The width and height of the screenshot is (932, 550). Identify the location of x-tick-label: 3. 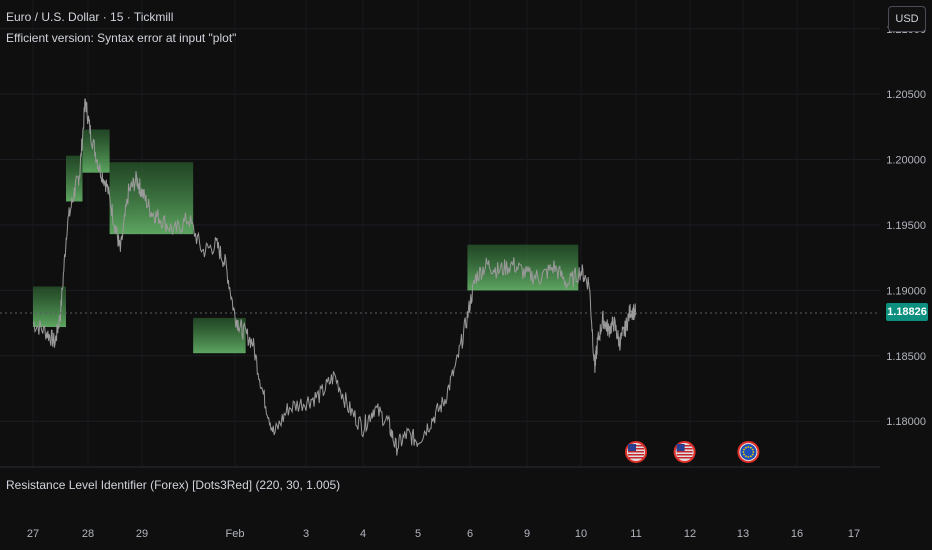
(306, 534).